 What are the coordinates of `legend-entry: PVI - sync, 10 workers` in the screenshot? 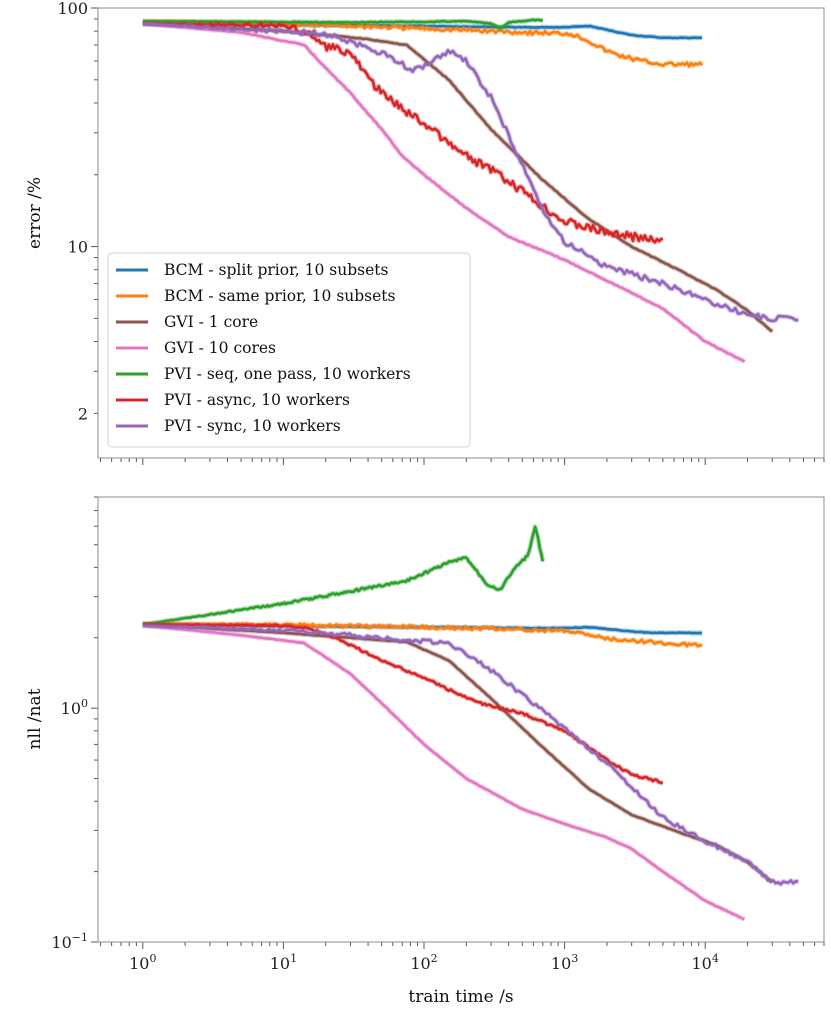 It's located at (252, 426).